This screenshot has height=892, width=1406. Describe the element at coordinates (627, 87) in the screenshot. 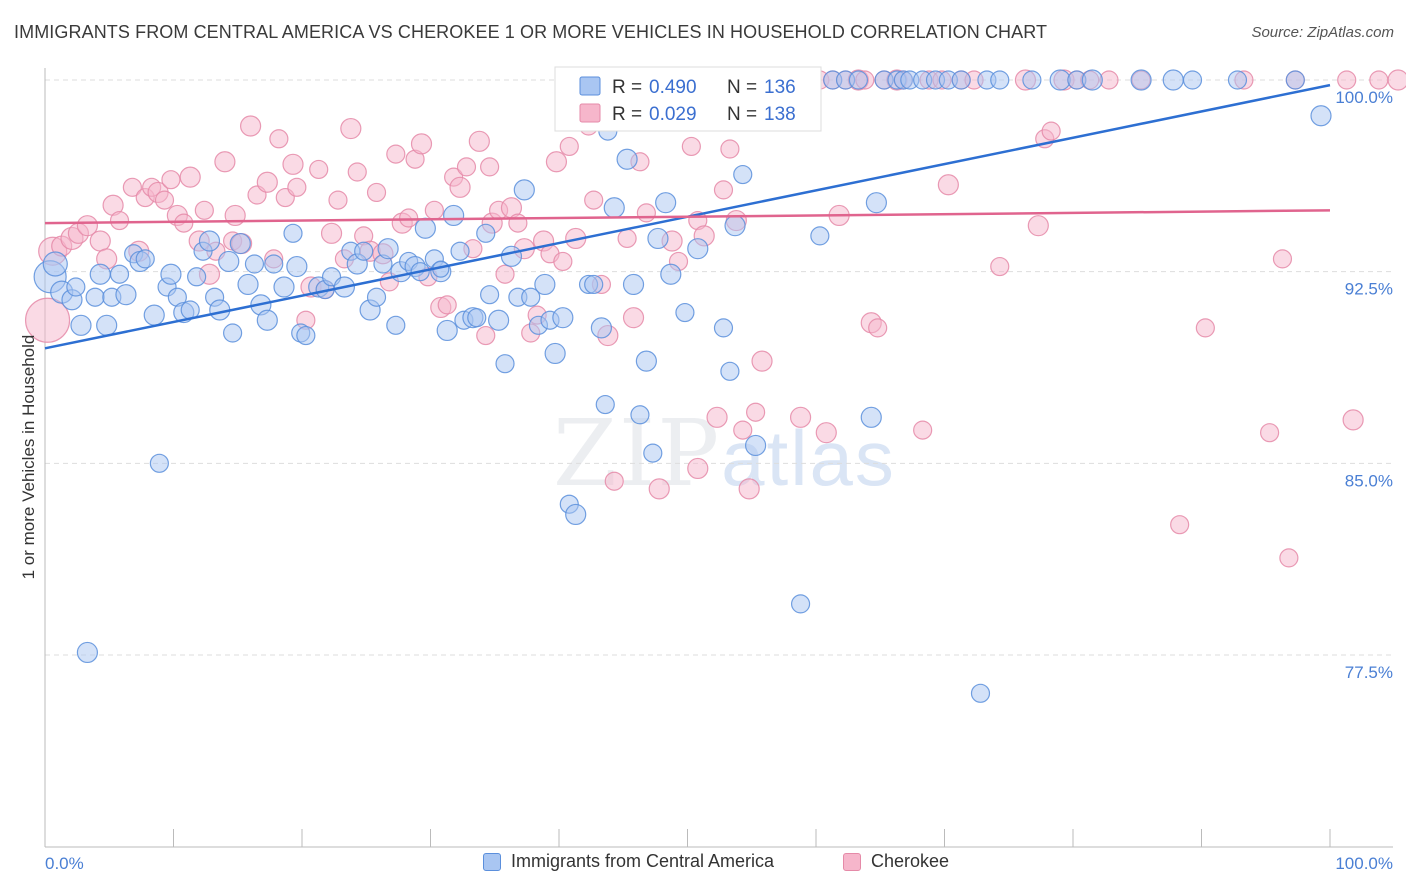

I see `legend-r-label-1: R =` at that location.